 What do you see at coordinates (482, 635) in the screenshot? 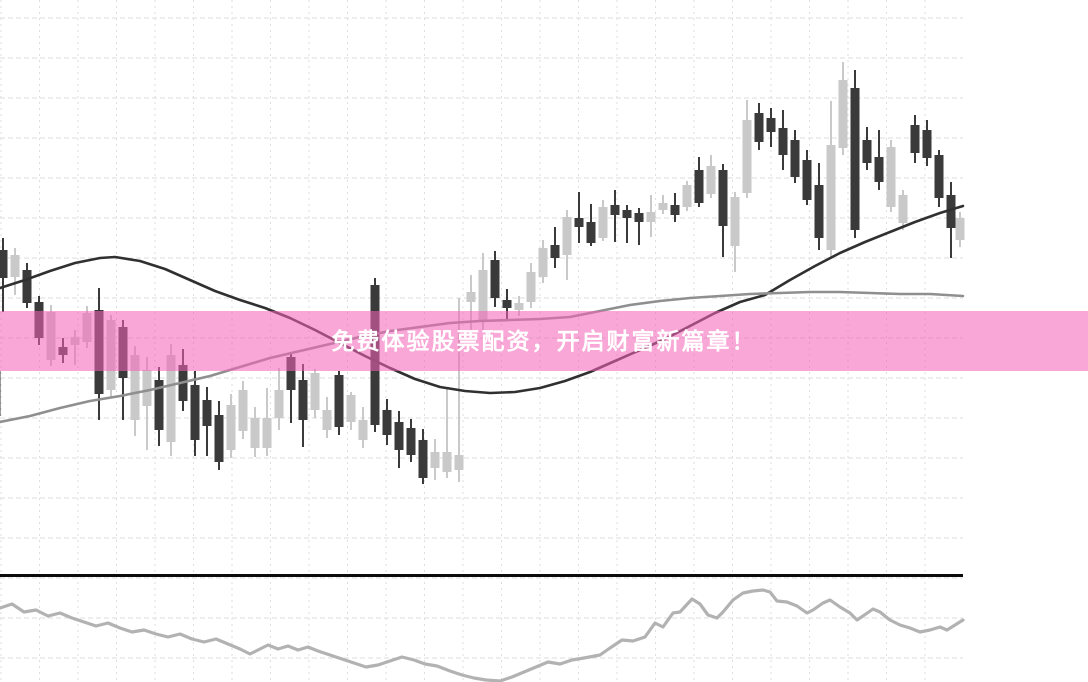
I see `indicator-line` at bounding box center [482, 635].